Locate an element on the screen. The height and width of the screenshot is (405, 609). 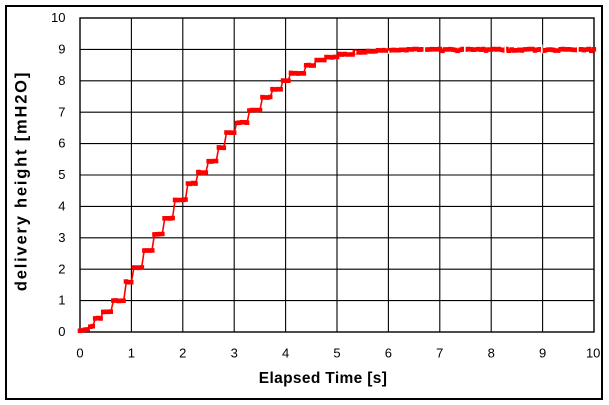
svg-text: delivery height [mH2O] is located at coordinates (22, 181).